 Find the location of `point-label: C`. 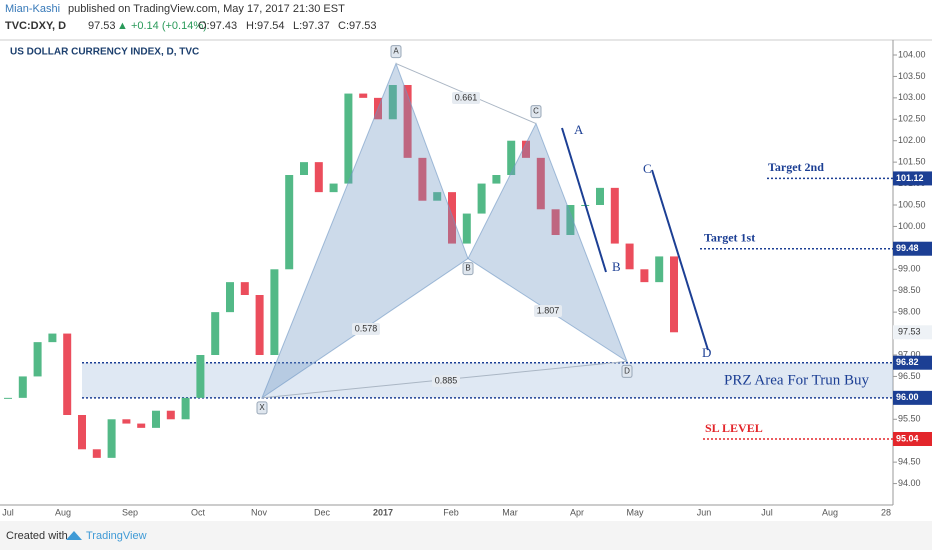

point-label: C is located at coordinates (536, 111).